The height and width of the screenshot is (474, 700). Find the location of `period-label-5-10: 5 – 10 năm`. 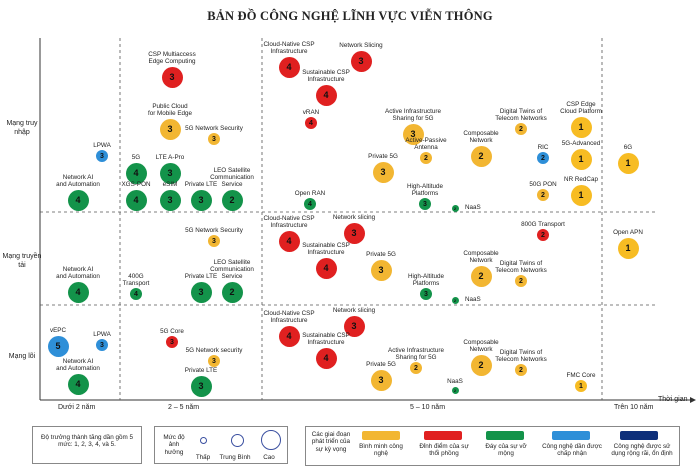

period-label-5-10: 5 – 10 năm is located at coordinates (428, 407).